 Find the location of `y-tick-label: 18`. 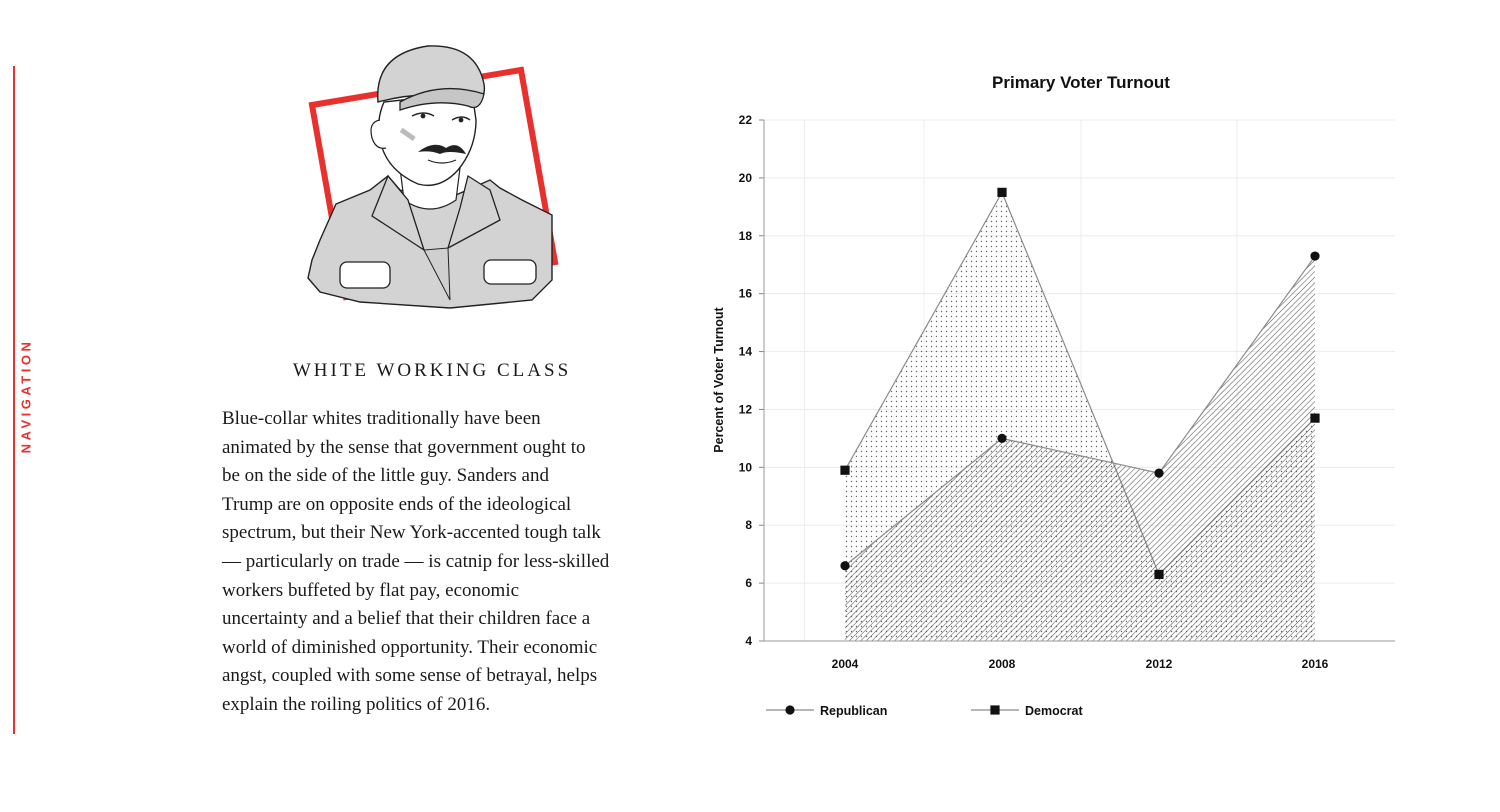

y-tick-label: 18 is located at coordinates (746, 236).